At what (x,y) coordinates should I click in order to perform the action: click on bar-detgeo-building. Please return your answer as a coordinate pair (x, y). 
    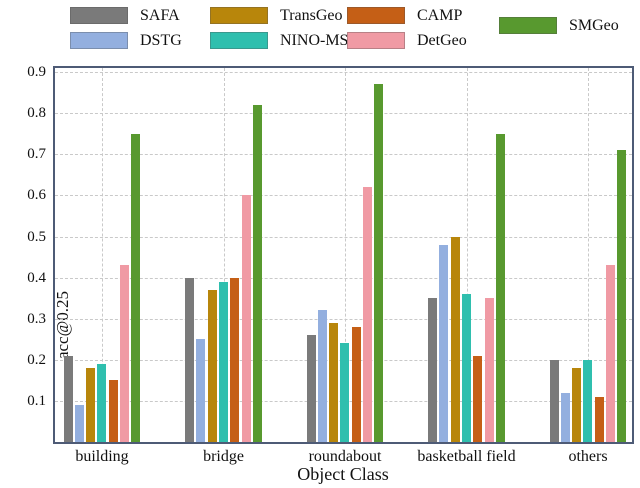
    Looking at the image, I should click on (125, 353).